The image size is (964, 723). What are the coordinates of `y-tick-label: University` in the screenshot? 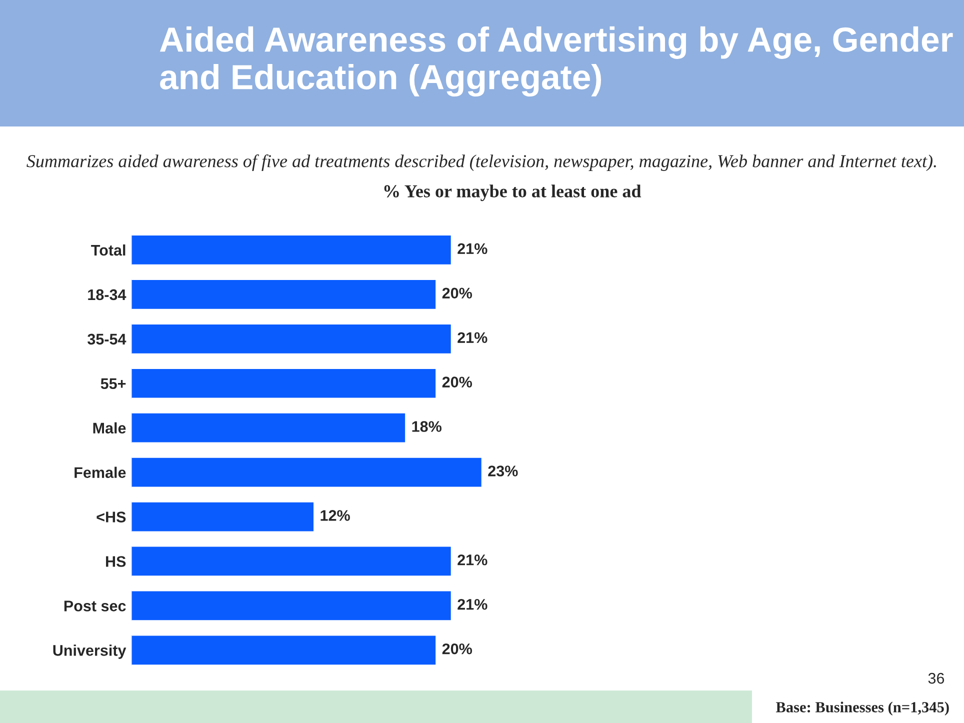 It's located at (89, 651).